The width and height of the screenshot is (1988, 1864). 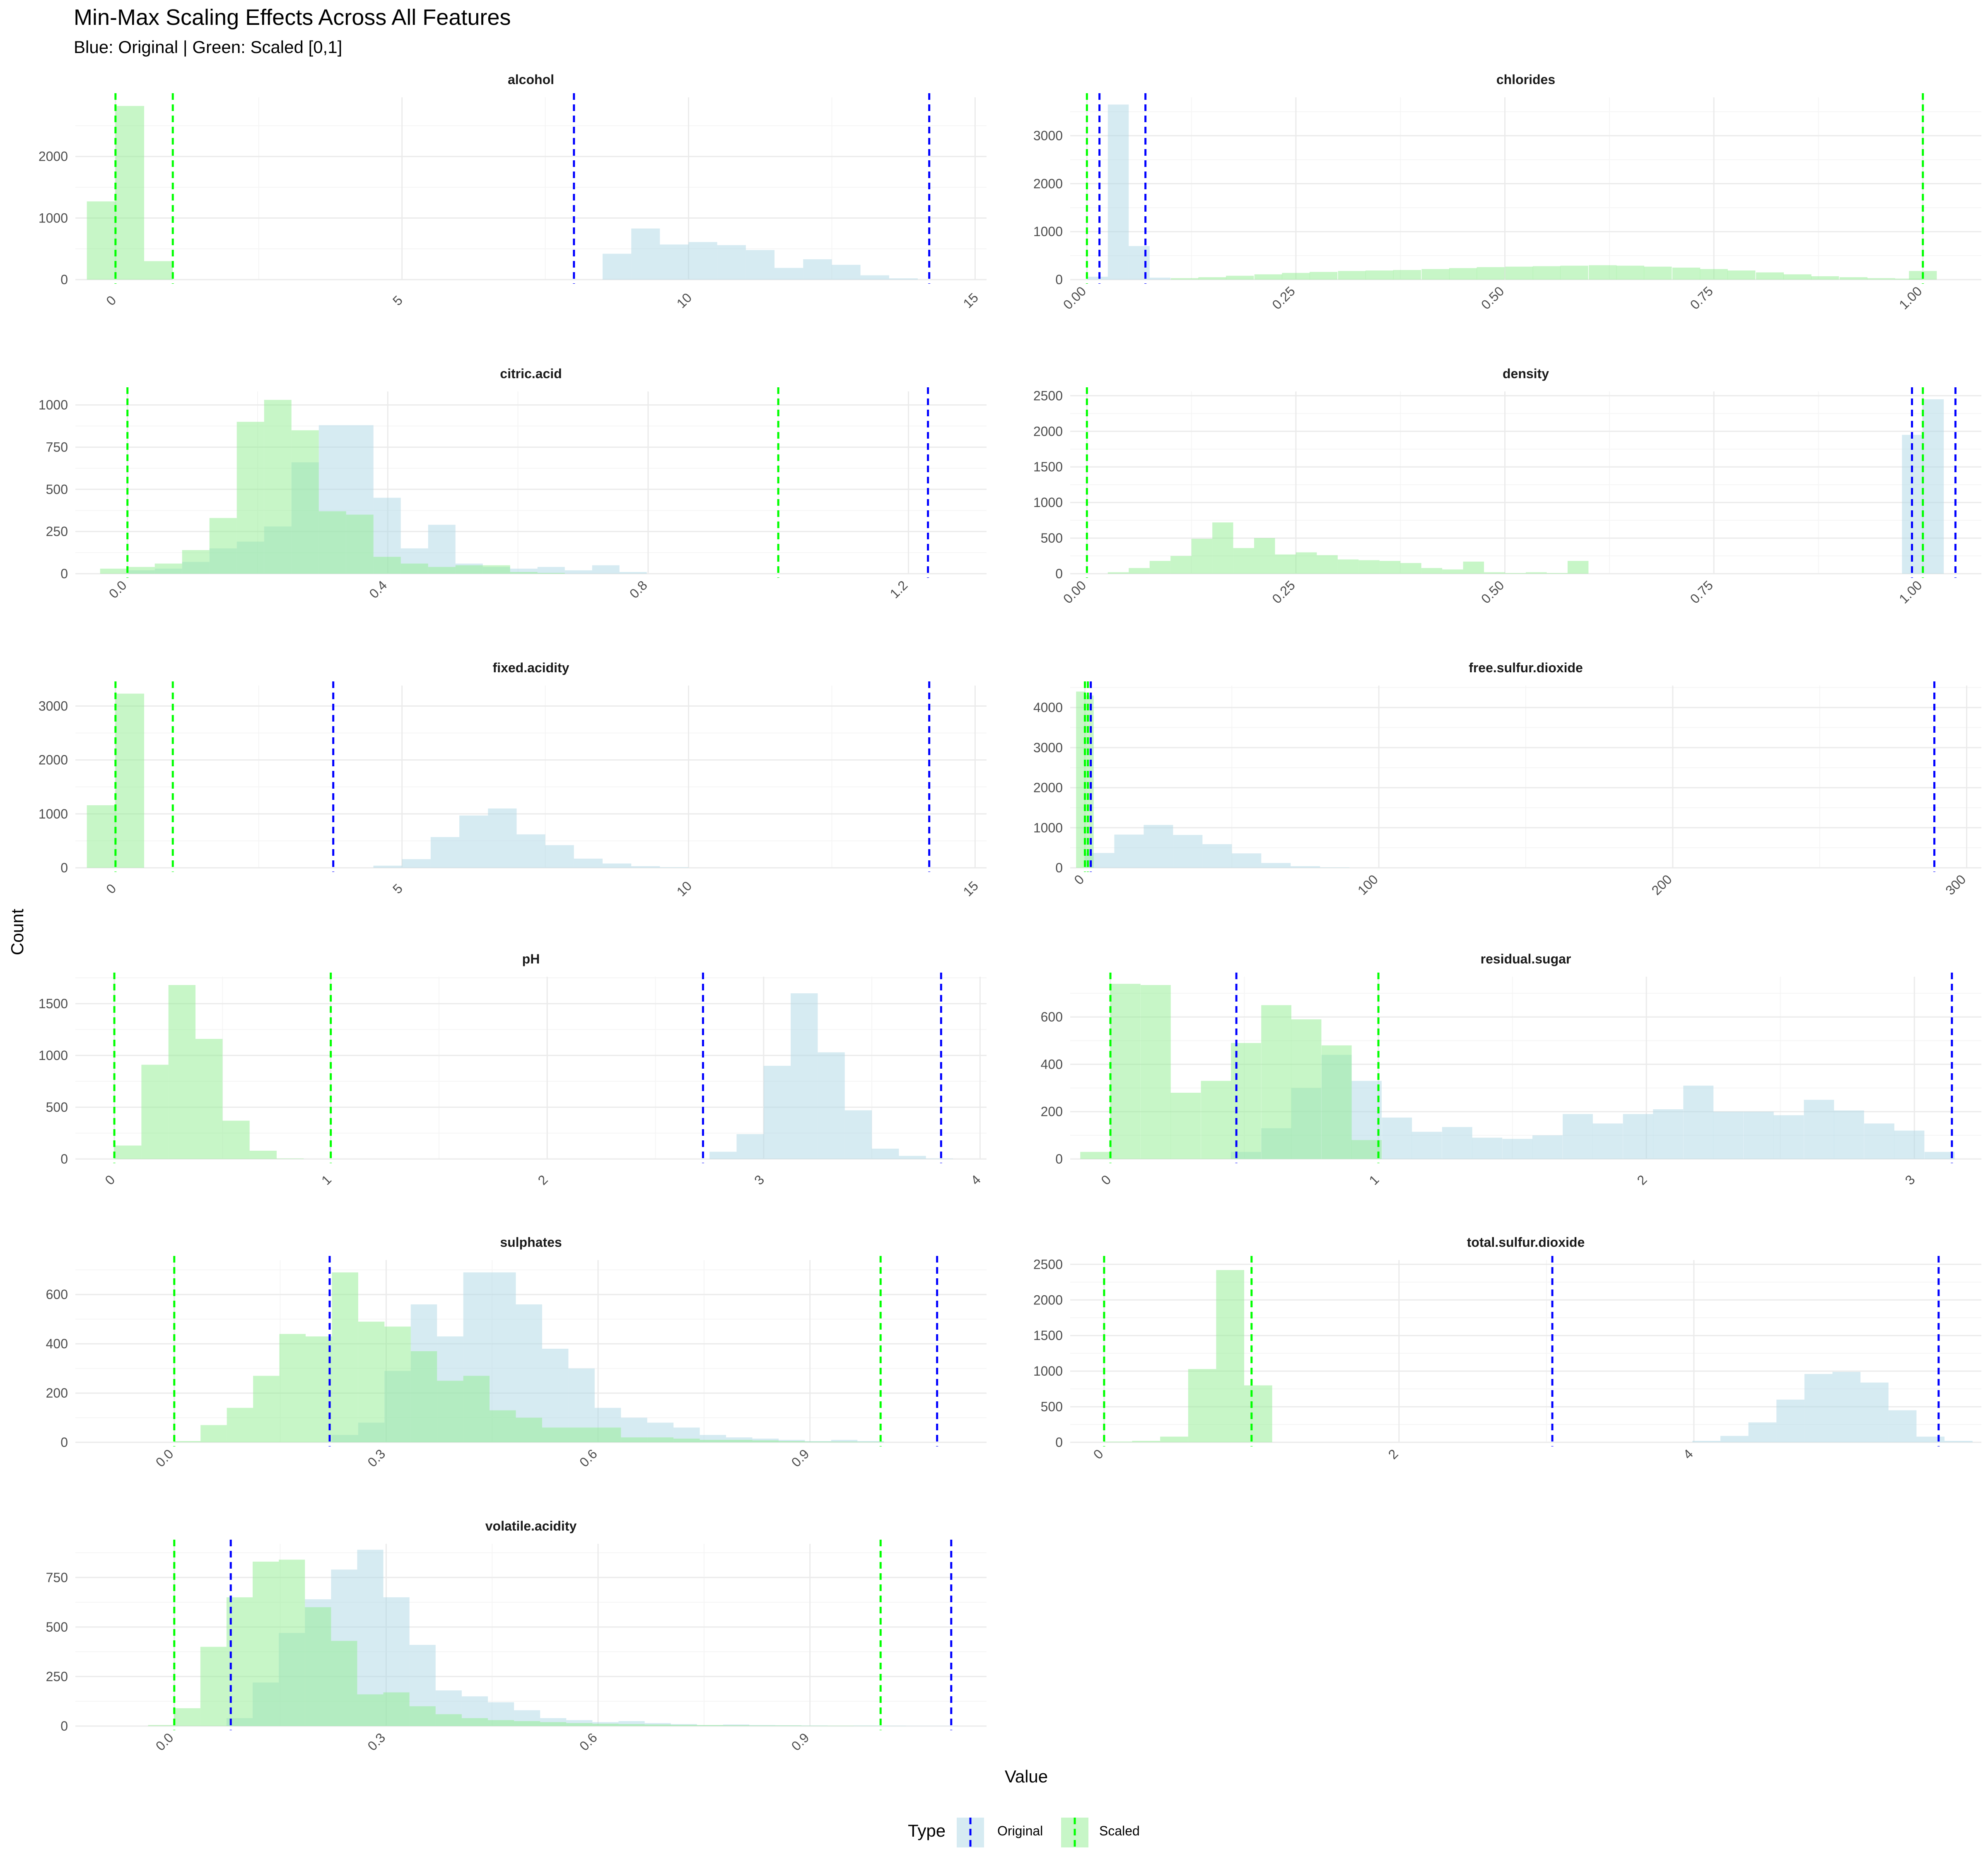 I want to click on x-tick-label: 0.4, so click(x=378, y=589).